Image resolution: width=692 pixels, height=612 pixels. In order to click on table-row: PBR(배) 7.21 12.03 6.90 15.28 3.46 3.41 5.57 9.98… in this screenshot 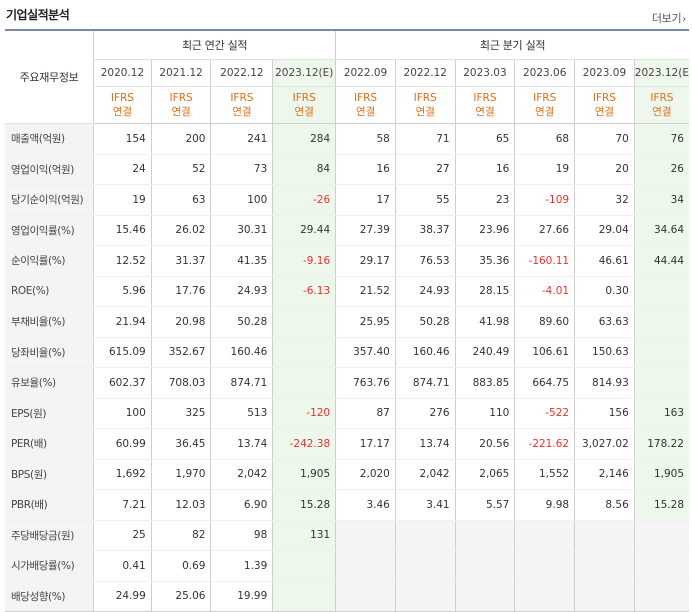, I will do `click(347, 505)`.